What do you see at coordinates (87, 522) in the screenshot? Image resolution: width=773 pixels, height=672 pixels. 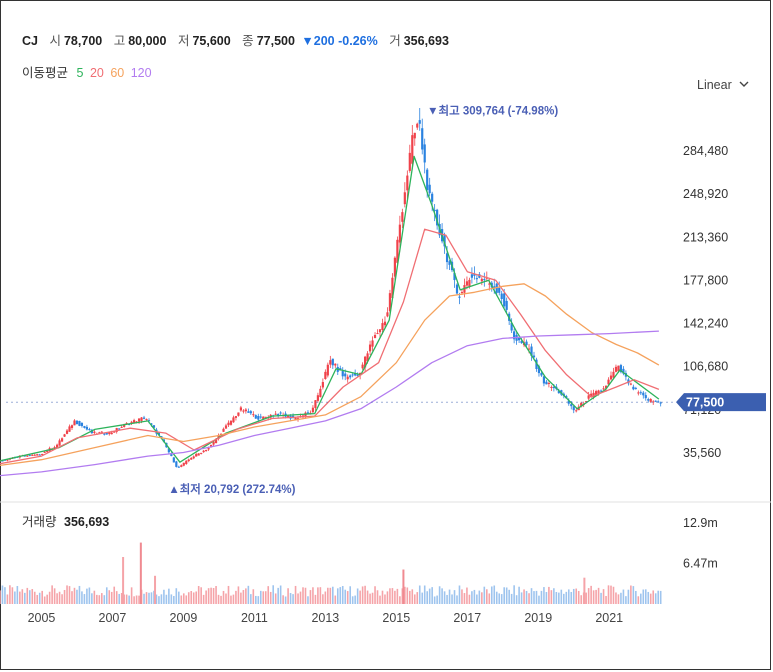 I see `volume-panel-value: 356,693` at bounding box center [87, 522].